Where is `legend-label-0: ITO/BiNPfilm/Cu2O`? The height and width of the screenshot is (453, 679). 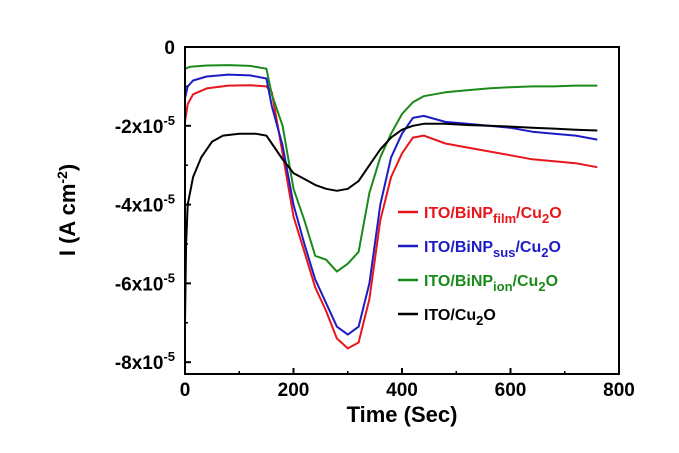
legend-label-0: ITO/BiNPfilm/Cu2O is located at coordinates (493, 215).